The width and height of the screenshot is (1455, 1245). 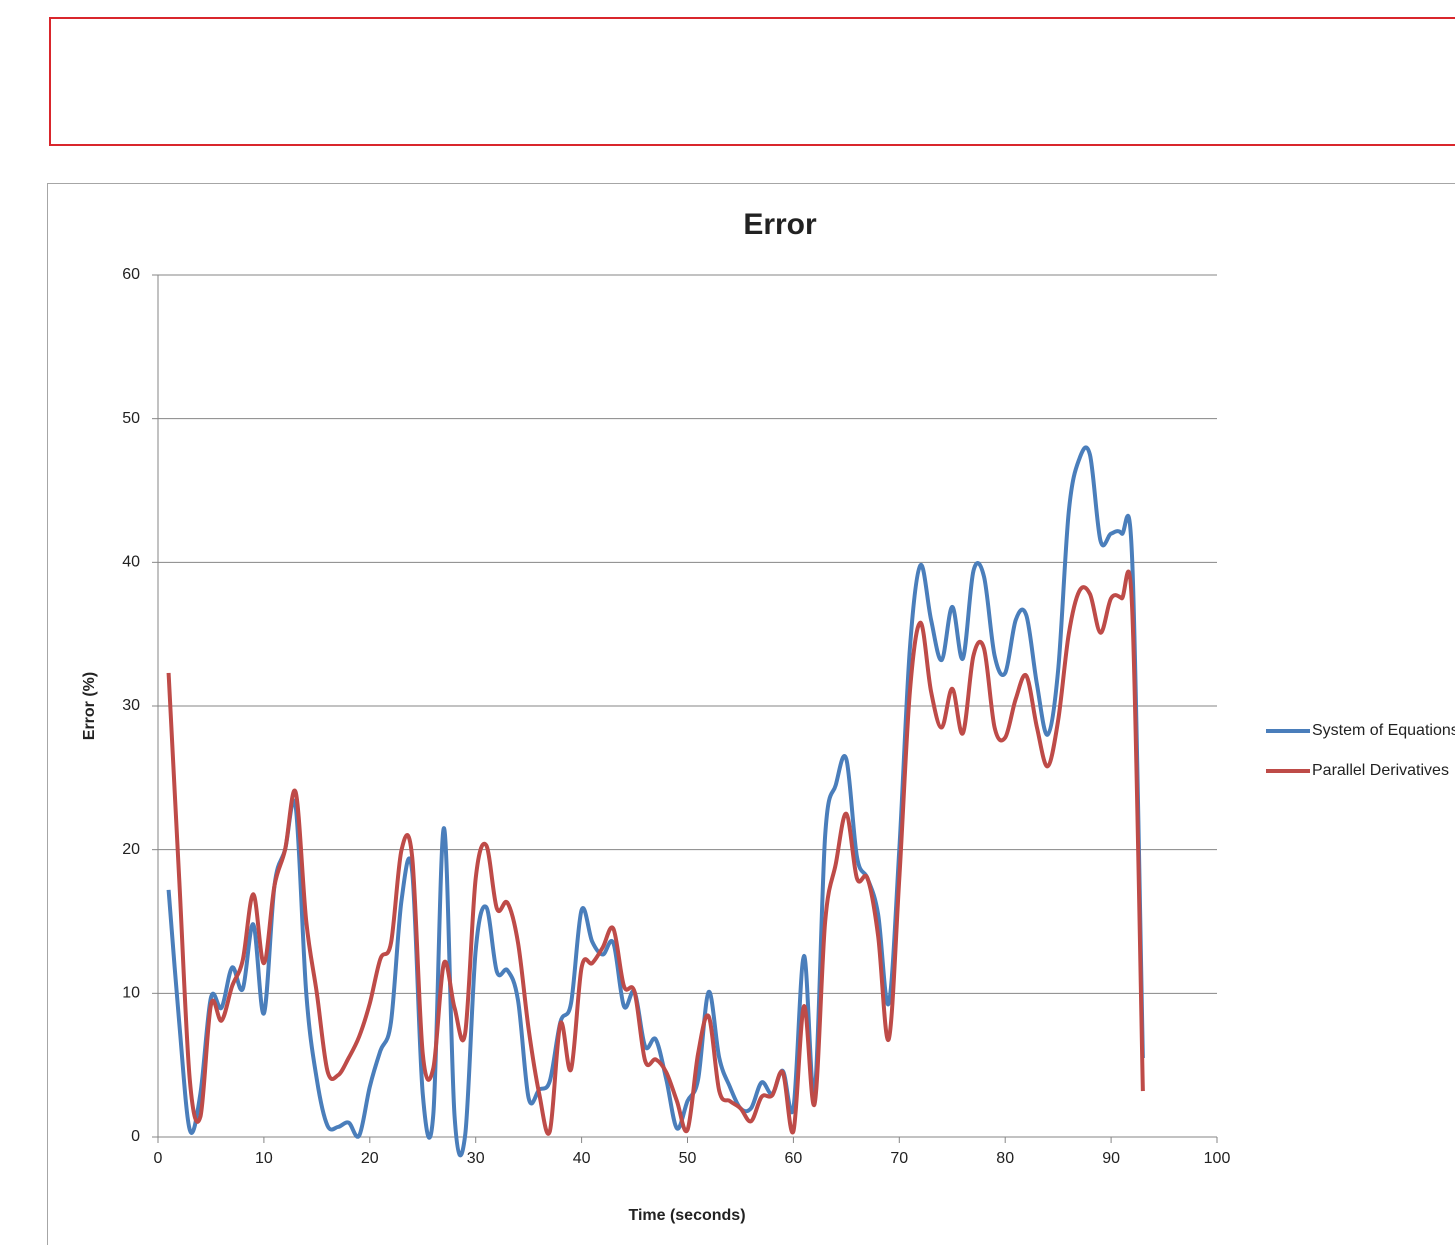 What do you see at coordinates (131, 993) in the screenshot?
I see `y-tick-label: 10` at bounding box center [131, 993].